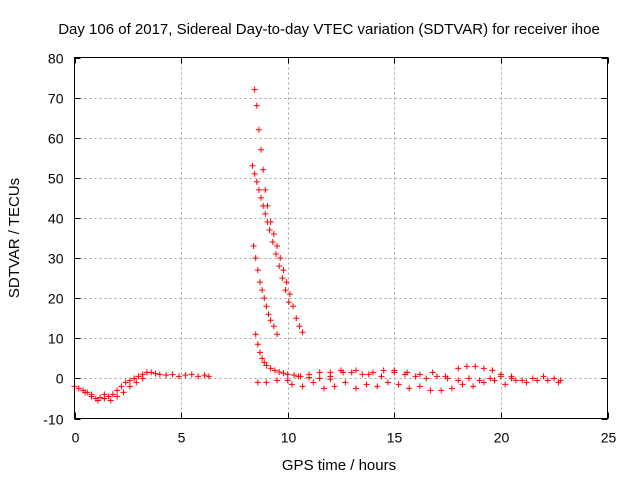 This screenshot has width=640, height=480. Describe the element at coordinates (56, 99) in the screenshot. I see `y-tick-label: 70` at that location.